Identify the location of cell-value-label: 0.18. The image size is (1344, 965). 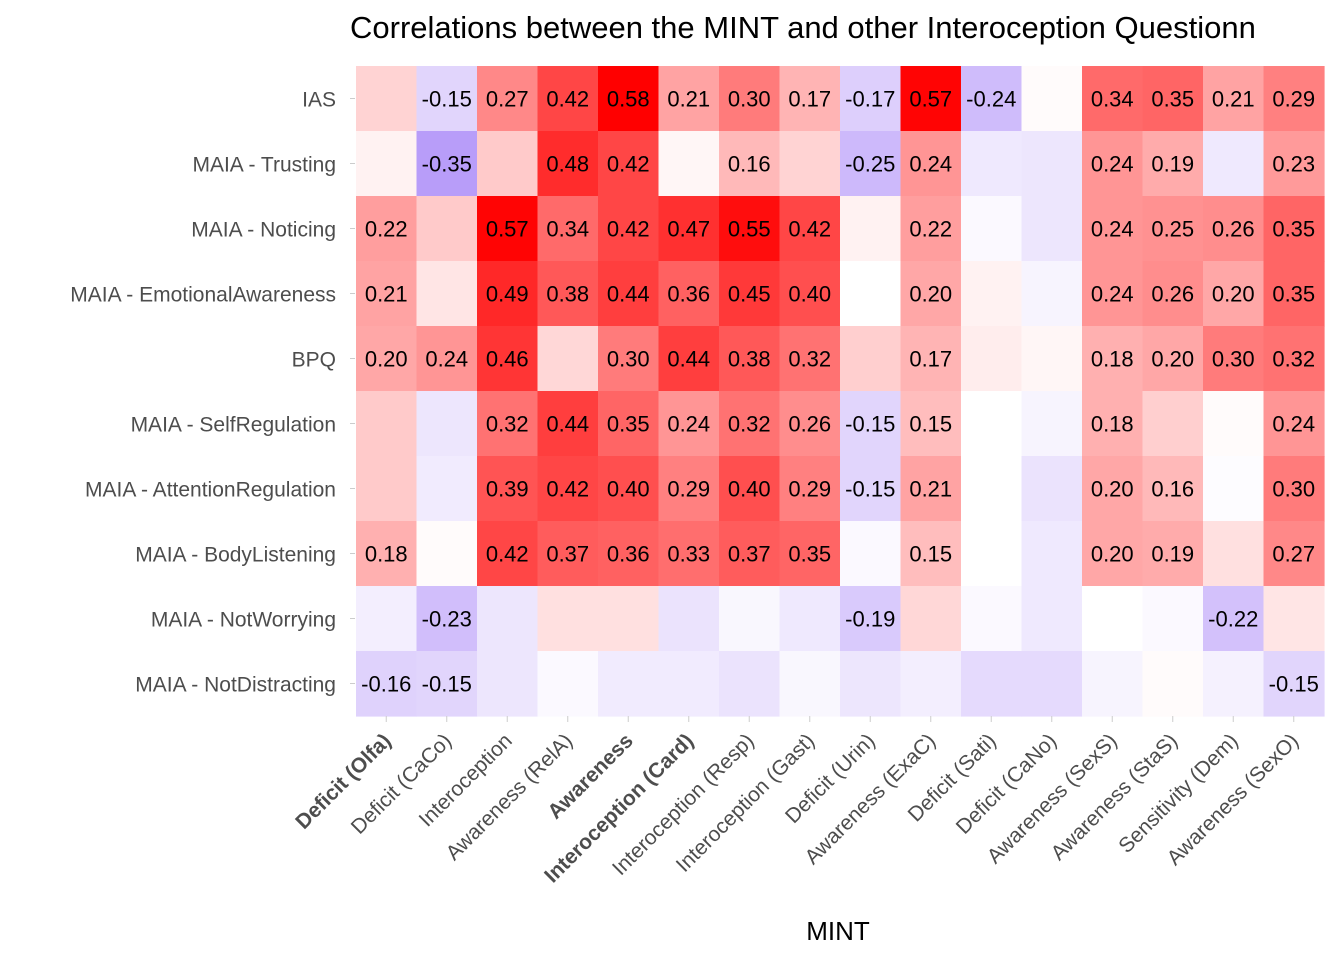
(1112, 359).